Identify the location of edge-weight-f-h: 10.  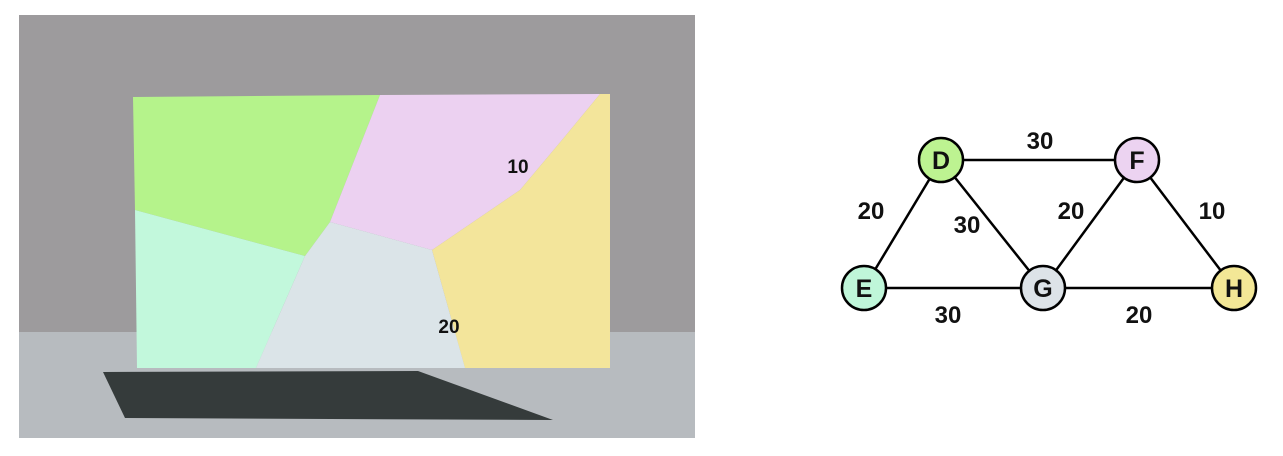
(1212, 211).